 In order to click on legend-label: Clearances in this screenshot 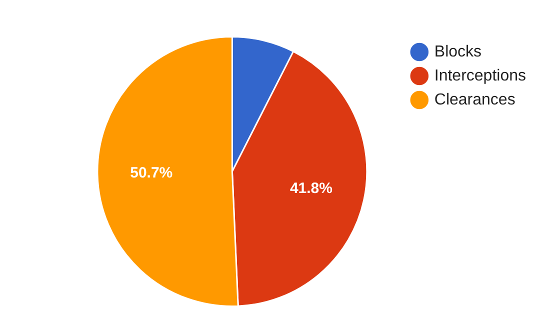, I will do `click(475, 99)`.